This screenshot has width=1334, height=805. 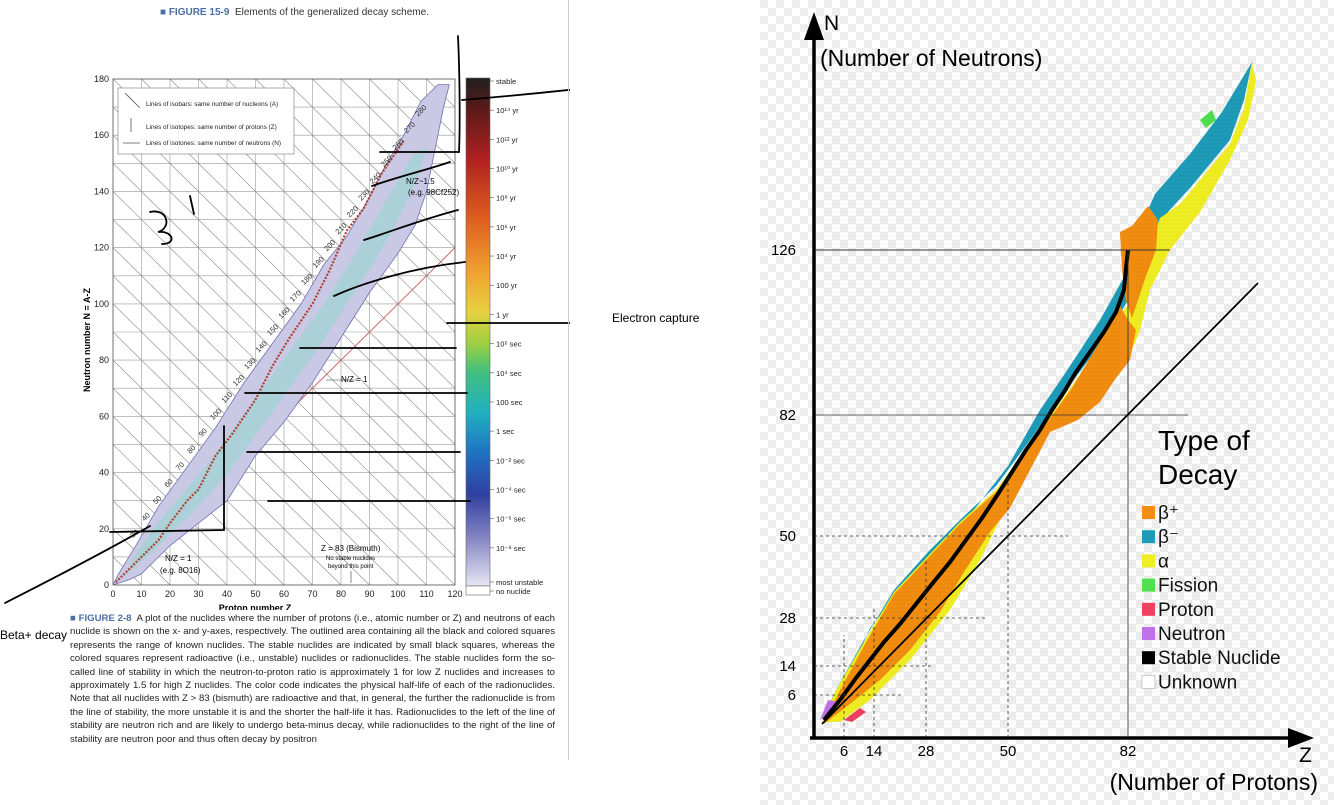 What do you see at coordinates (295, 295) in the screenshot?
I see `isobar-label: 170` at bounding box center [295, 295].